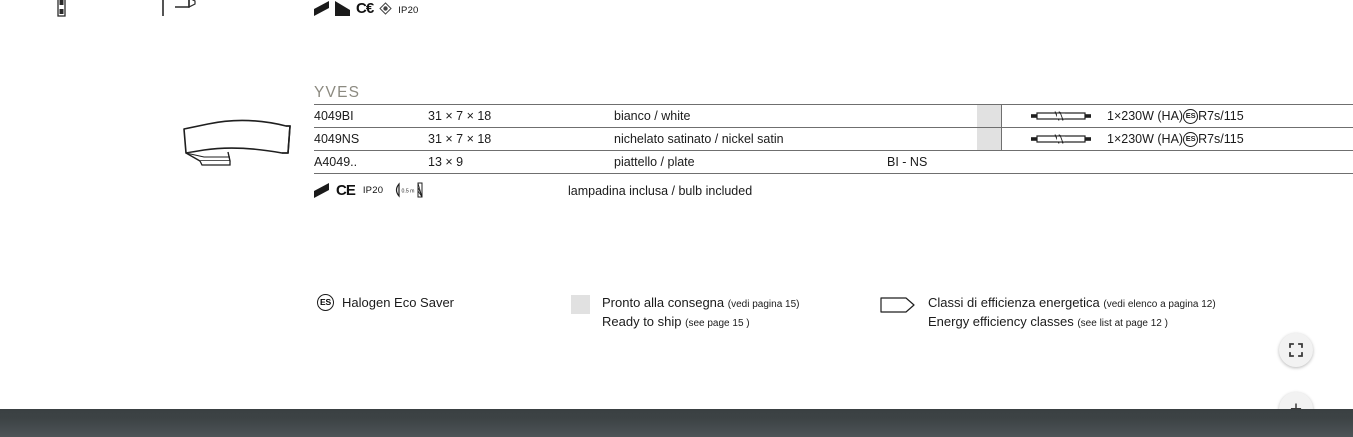 This screenshot has height=437, width=1353. I want to click on product-symbols-row: CE IP20 0.5 m, so click(369, 190).